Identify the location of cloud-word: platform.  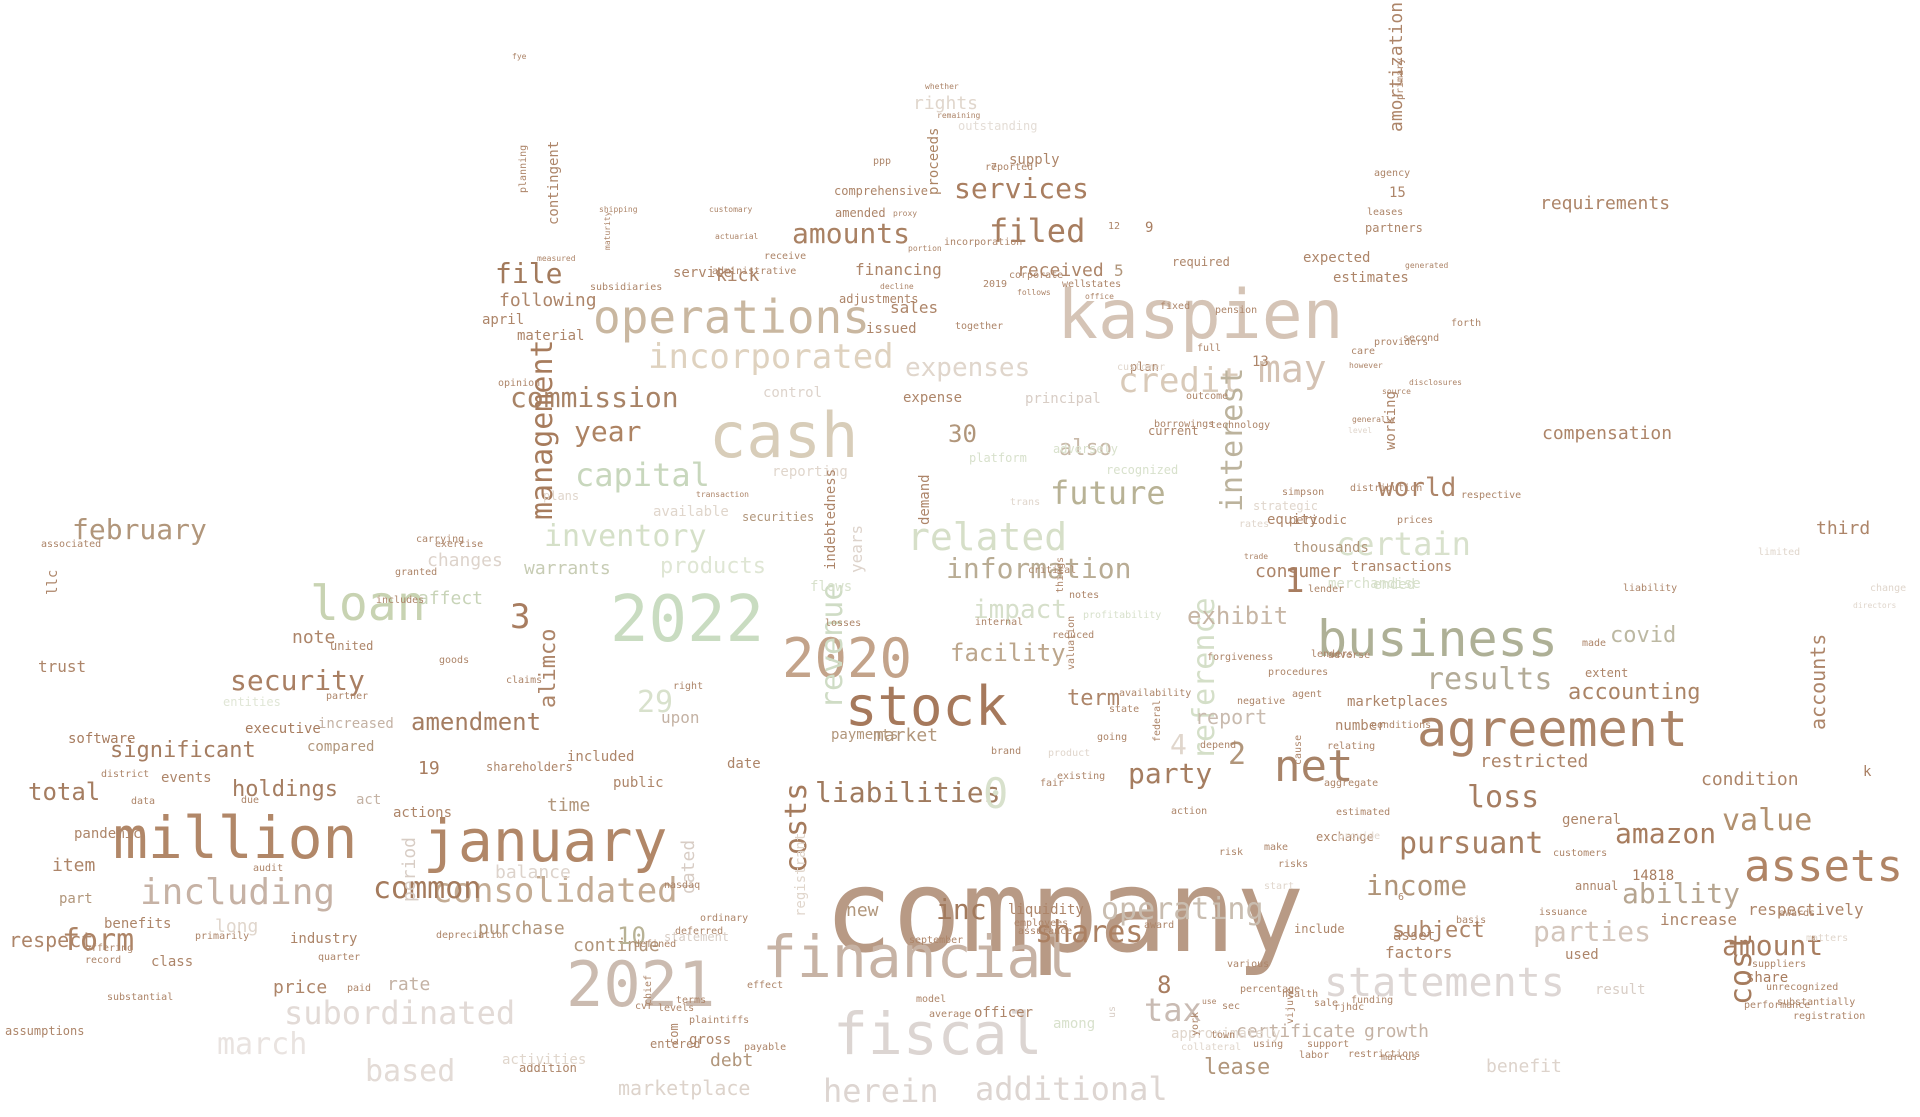
(998, 458).